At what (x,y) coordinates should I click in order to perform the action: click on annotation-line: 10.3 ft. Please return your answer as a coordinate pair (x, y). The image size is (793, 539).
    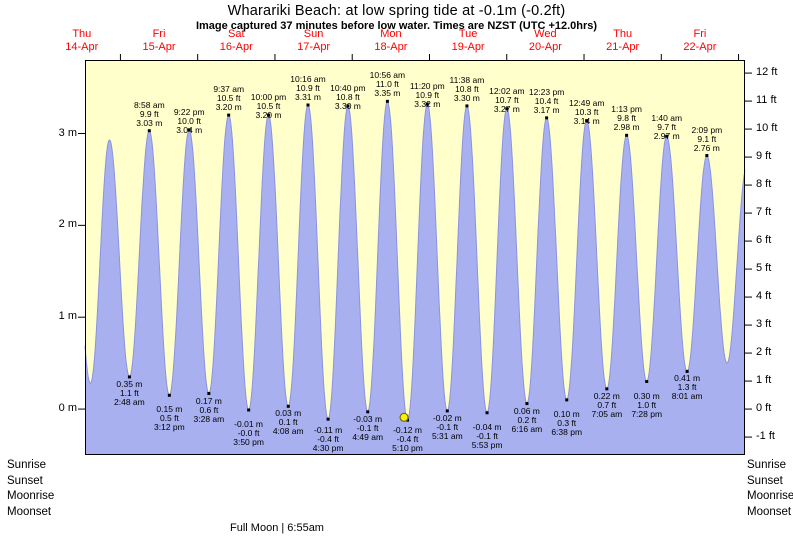
    Looking at the image, I should click on (586, 111).